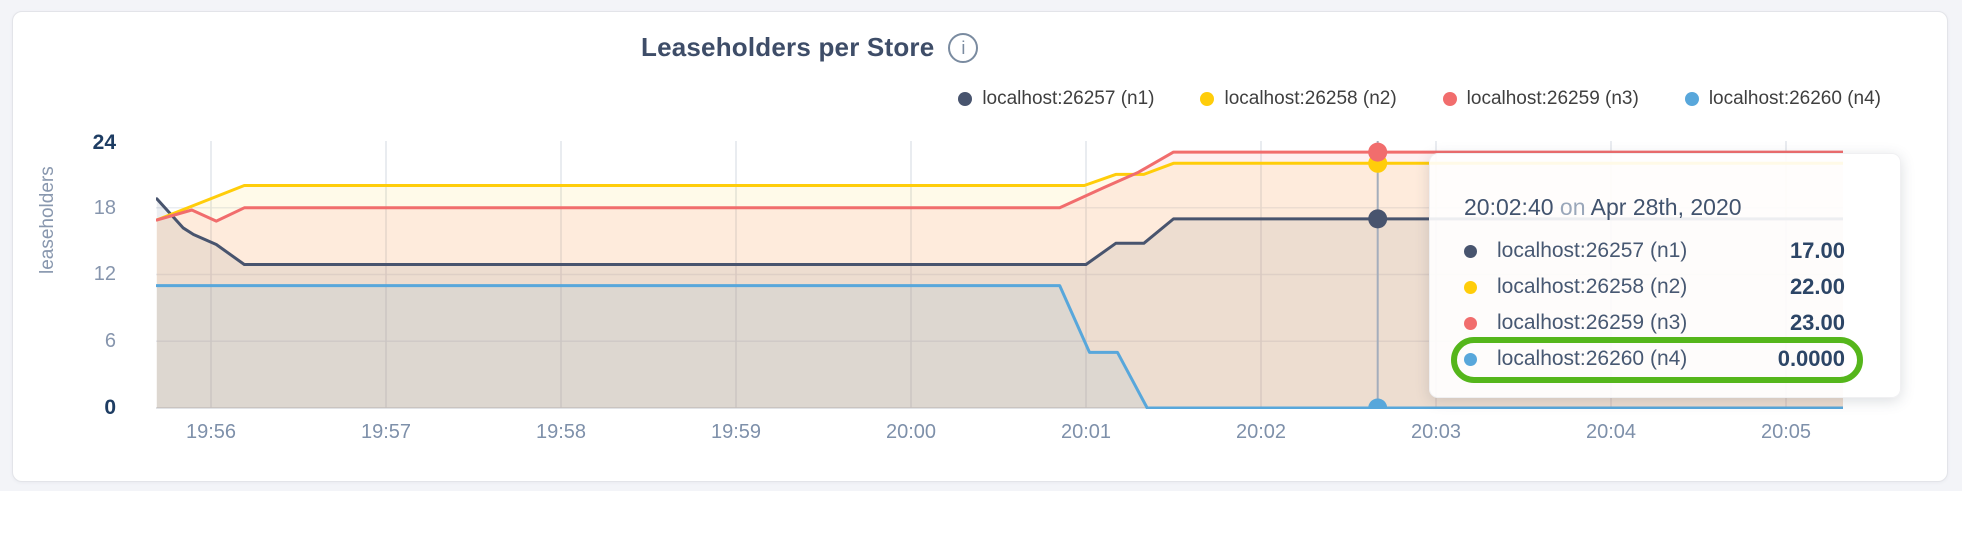 This screenshot has width=1962, height=534. Describe the element at coordinates (1261, 432) in the screenshot. I see `x-tick-2002: 20:02` at that location.